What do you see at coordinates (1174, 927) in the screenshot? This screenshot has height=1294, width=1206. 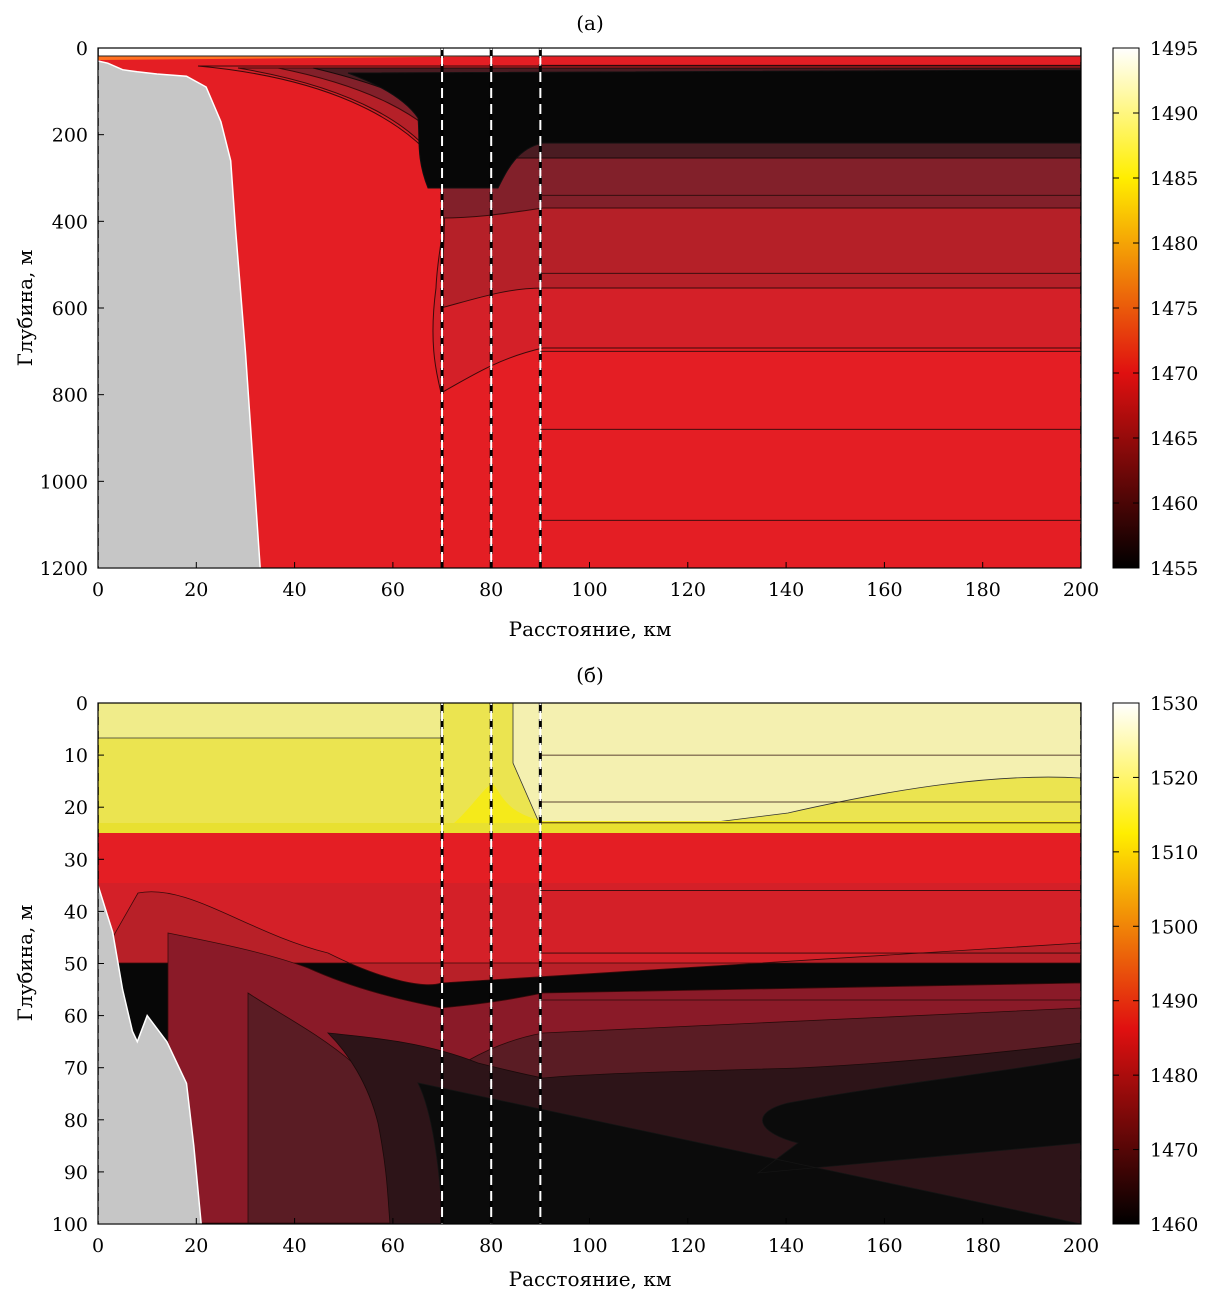 I see `colorbar-tick-label: 1500` at bounding box center [1174, 927].